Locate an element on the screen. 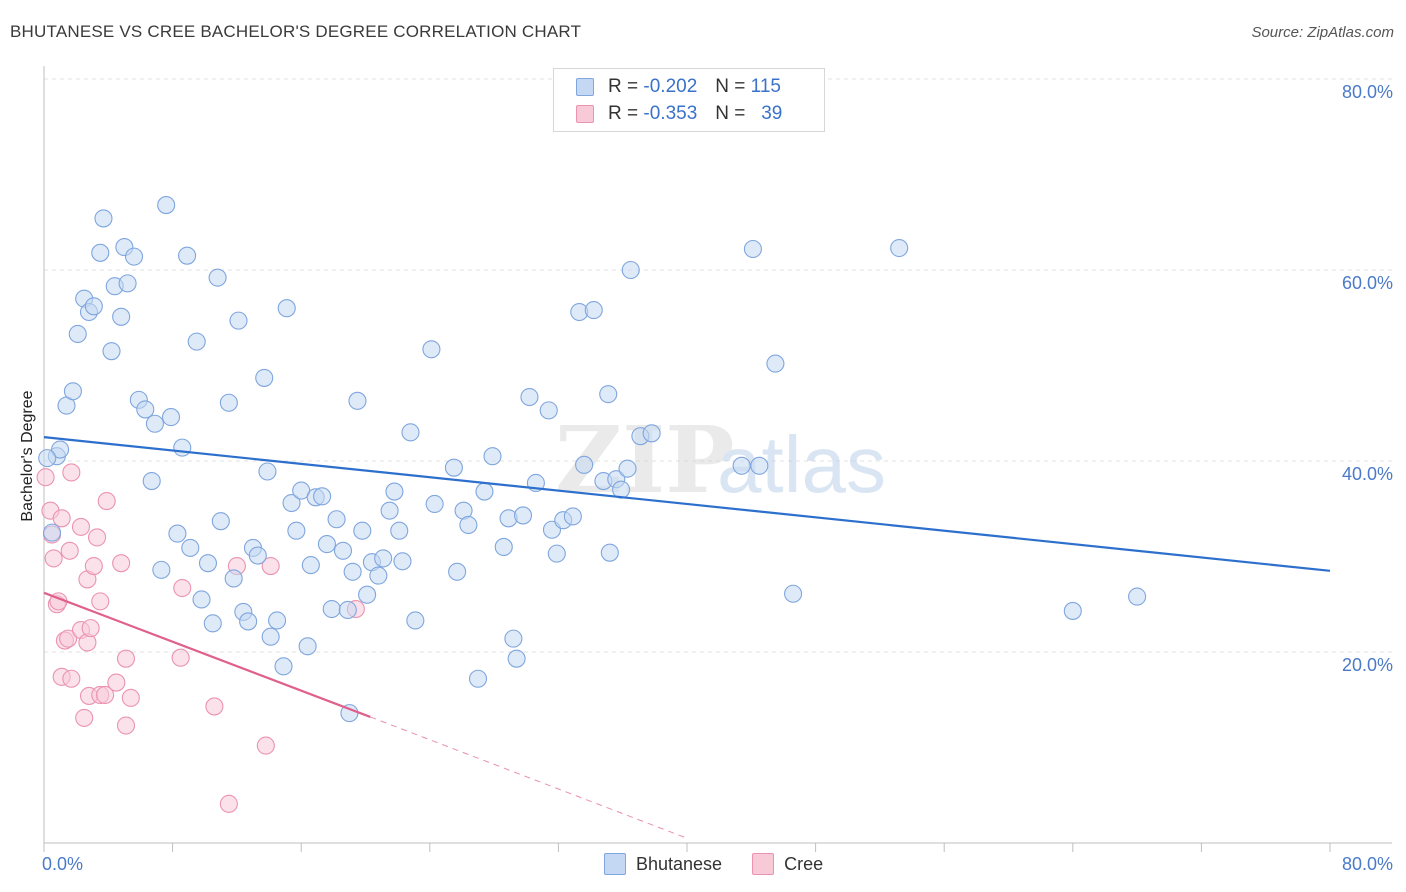 This screenshot has width=1406, height=892. bhutanese-trend-line is located at coordinates (687, 504).